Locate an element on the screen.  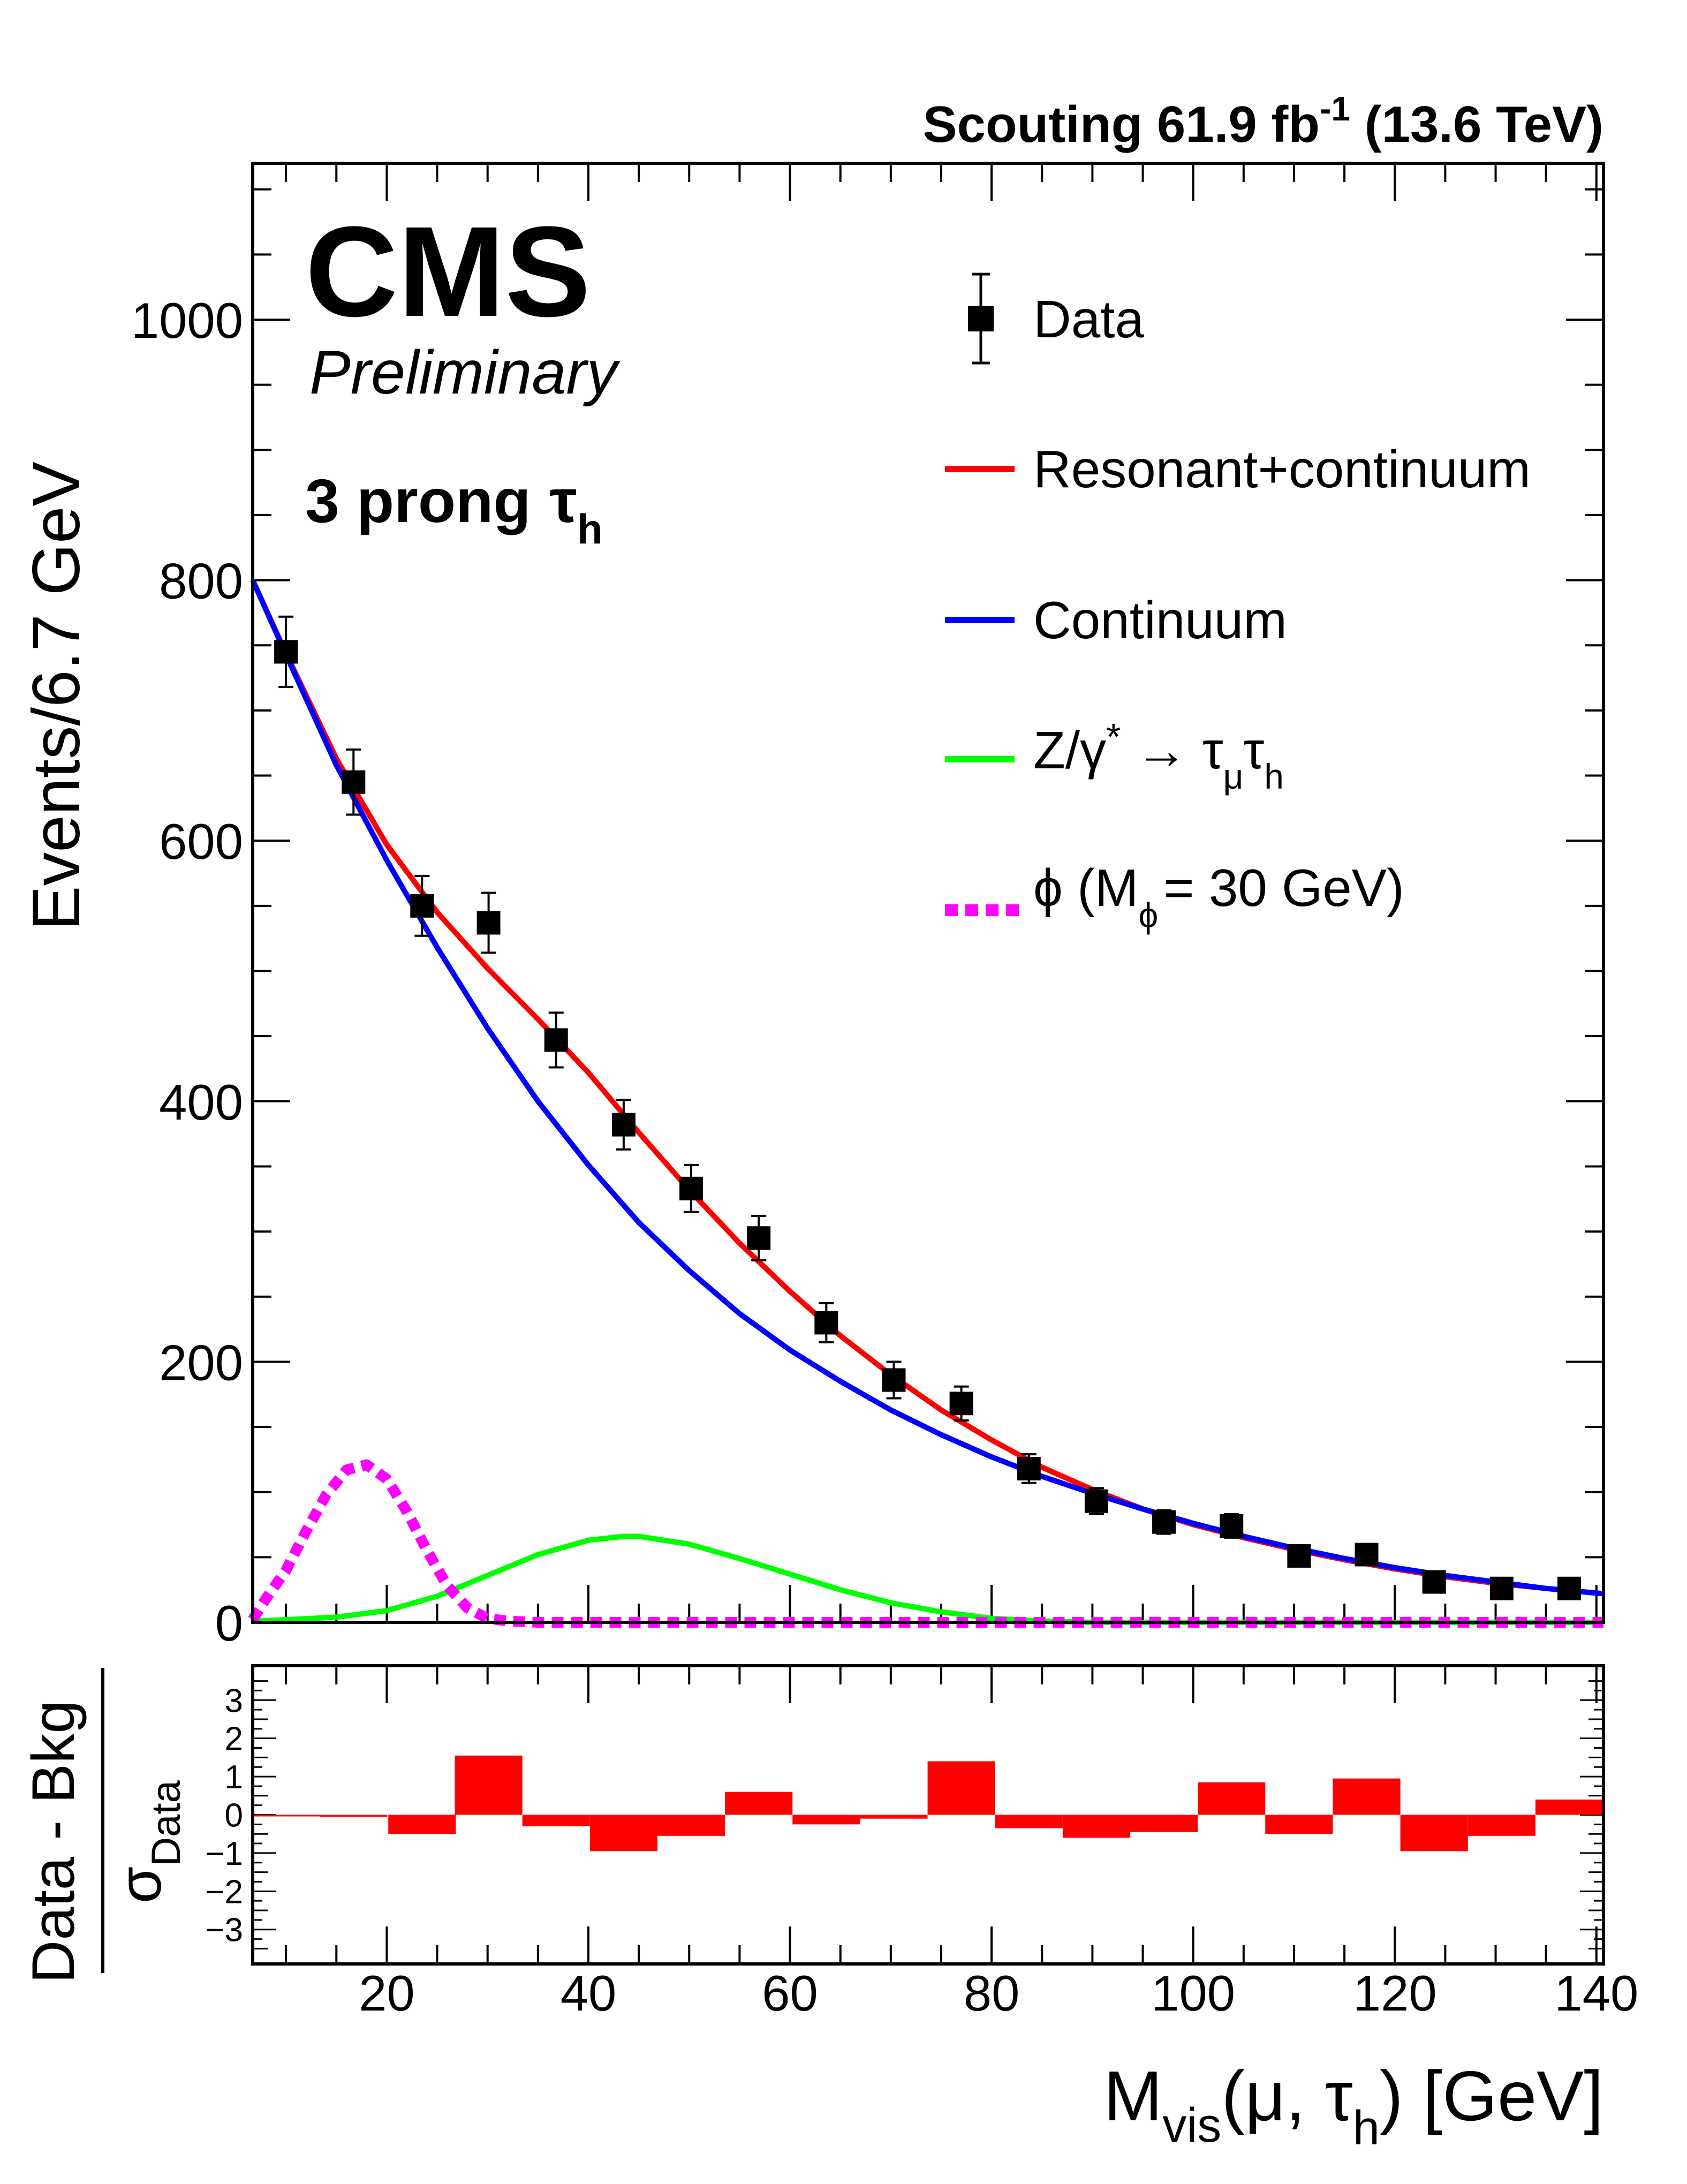
y-tick-label: 400 is located at coordinates (201, 1102).